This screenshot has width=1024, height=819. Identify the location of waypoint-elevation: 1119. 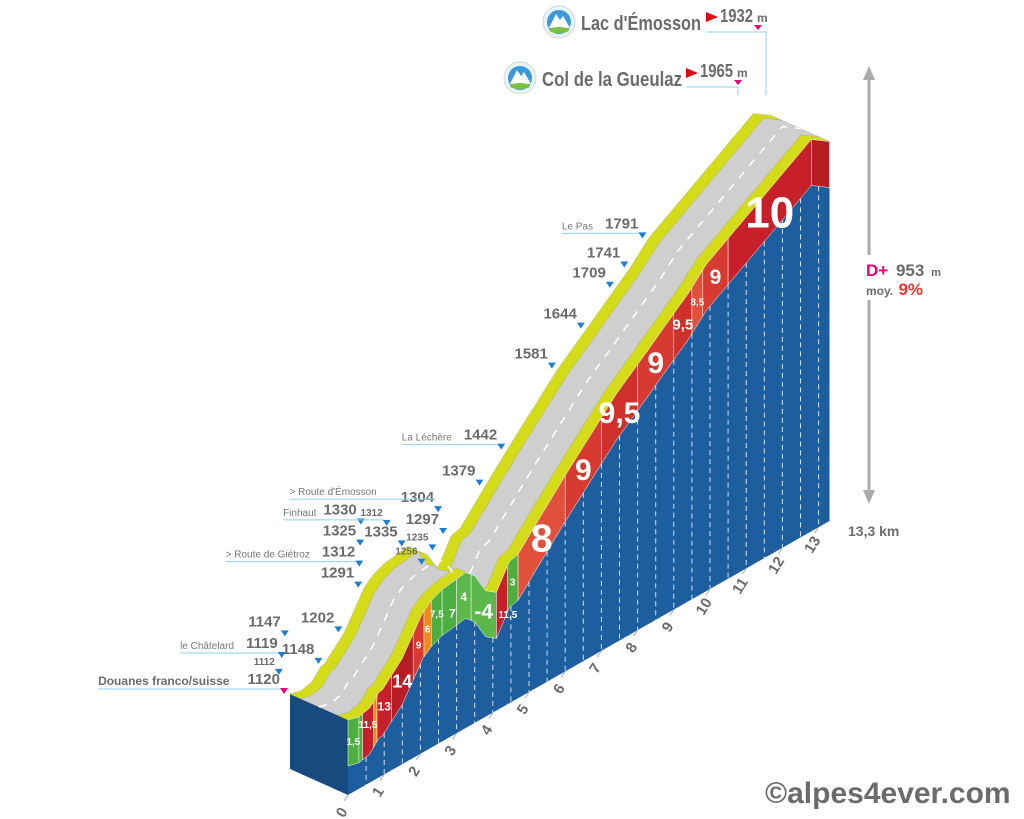
(262, 643).